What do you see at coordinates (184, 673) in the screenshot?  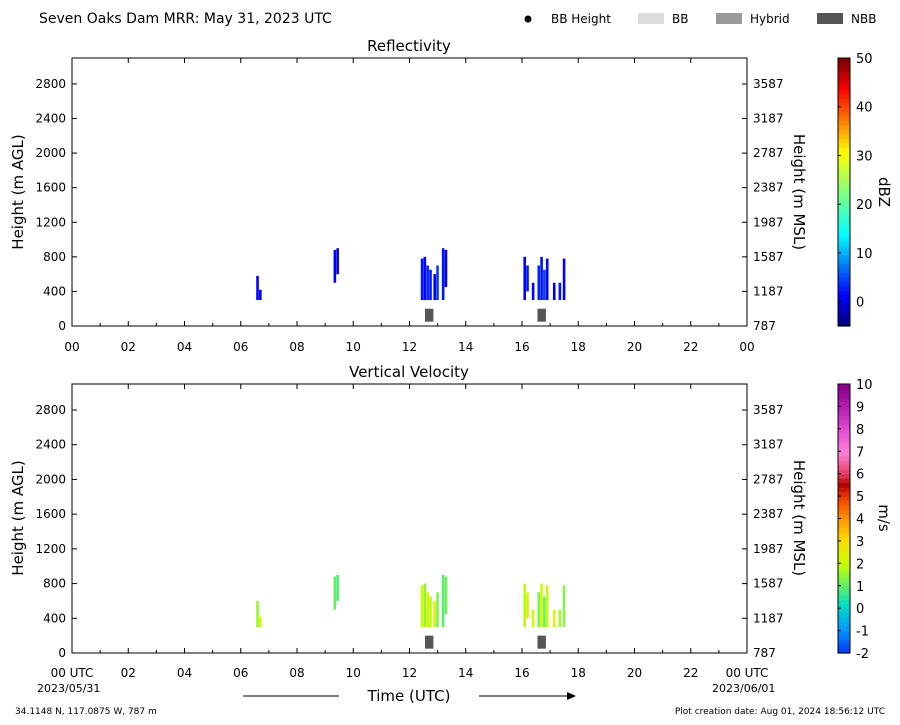 I see `x-tick-label: 04` at bounding box center [184, 673].